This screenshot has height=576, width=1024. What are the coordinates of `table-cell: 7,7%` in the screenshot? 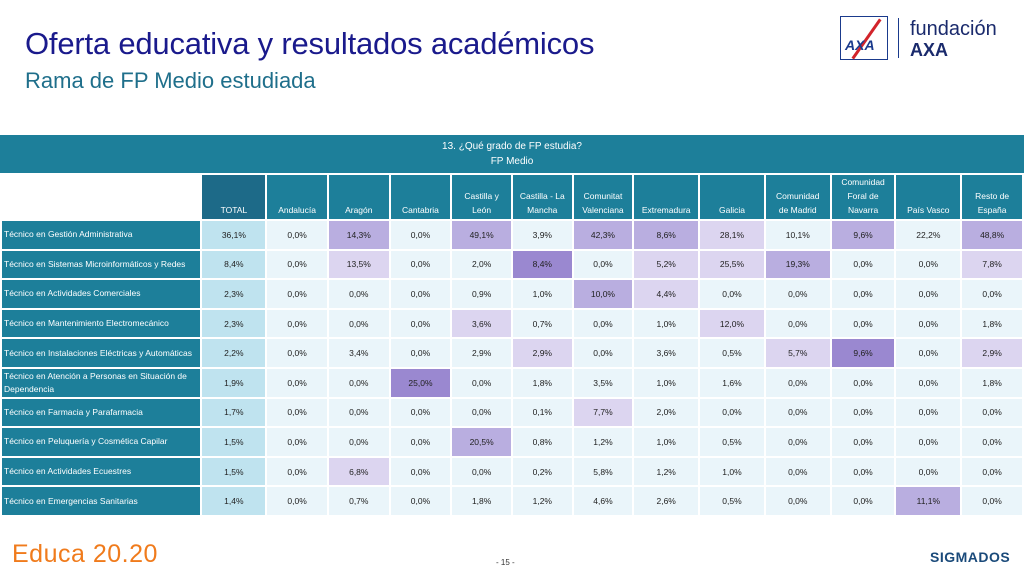 It's located at (603, 412).